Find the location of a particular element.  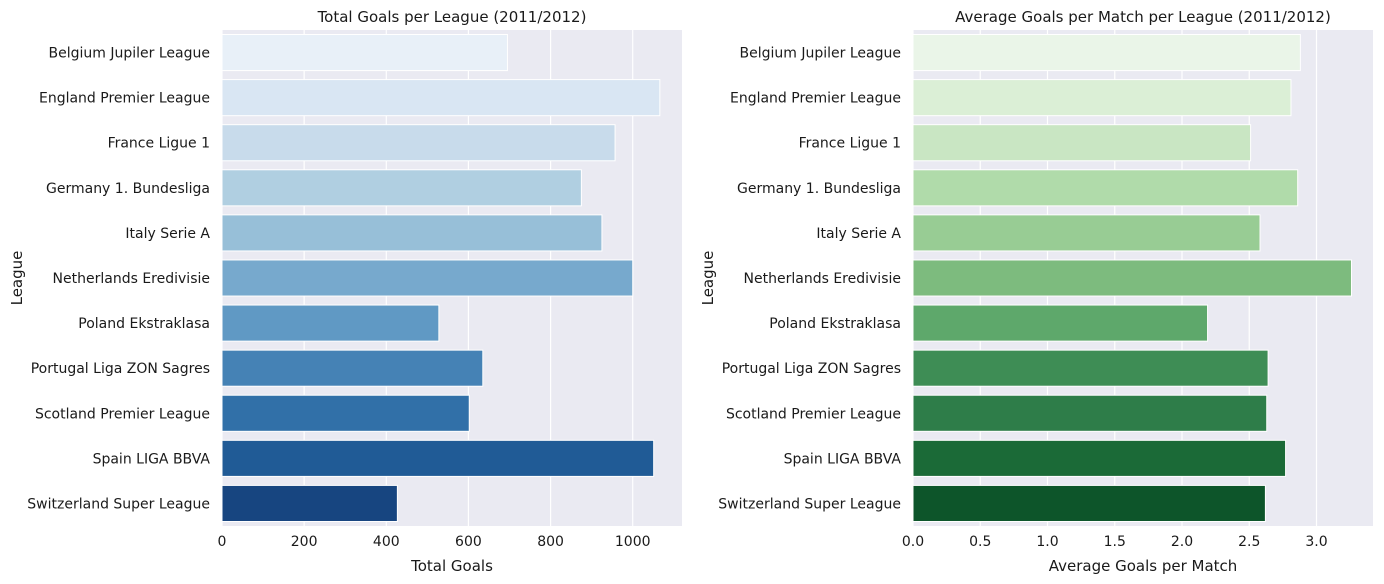

left-category-label: Poland Ekstraklasa is located at coordinates (144, 324).